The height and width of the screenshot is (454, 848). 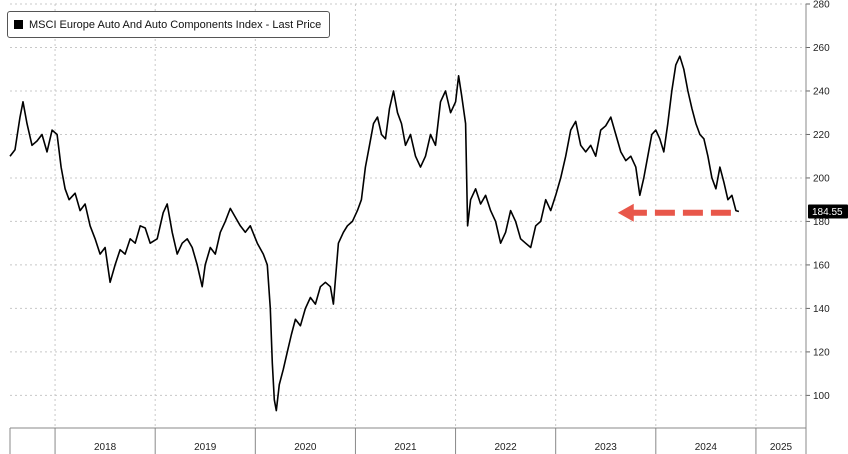 What do you see at coordinates (606, 447) in the screenshot?
I see `x-tick-label: 2023` at bounding box center [606, 447].